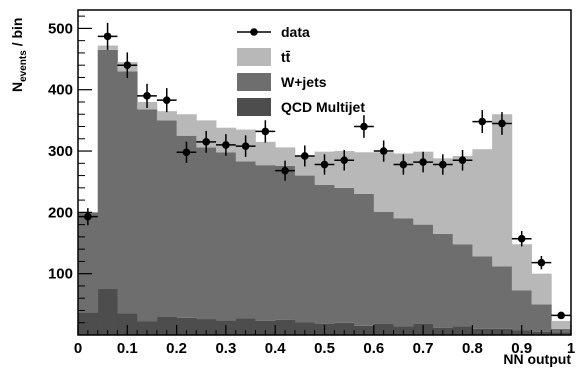  I want to click on legend-label: data, so click(295, 32).